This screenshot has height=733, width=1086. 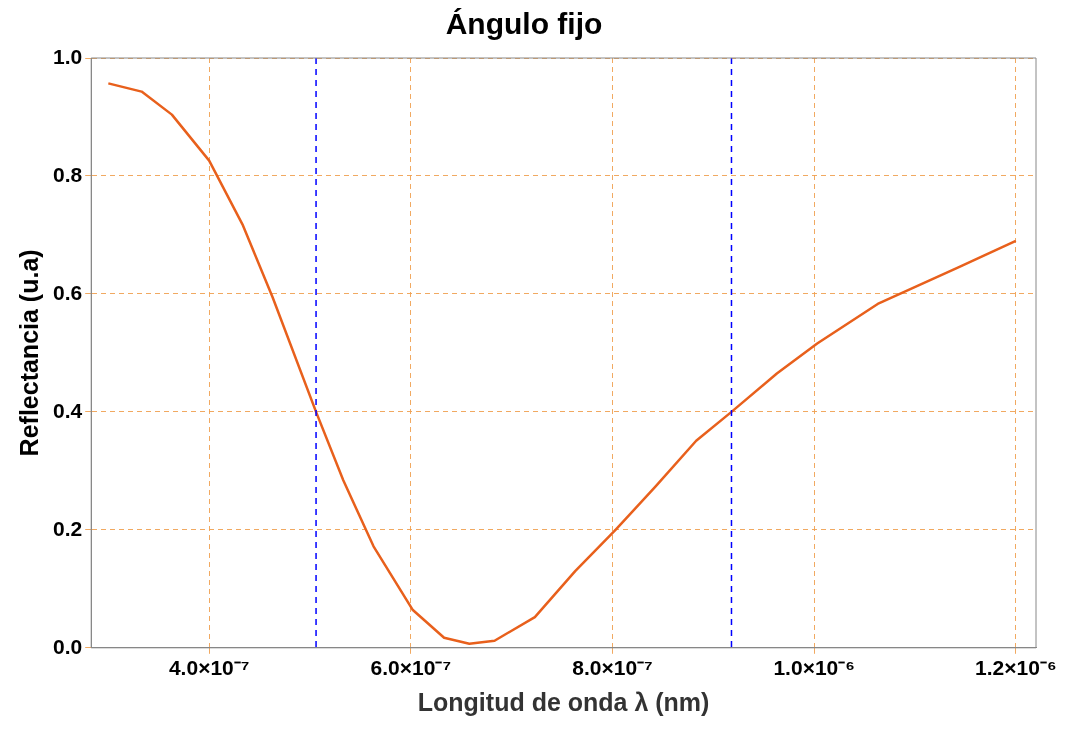 What do you see at coordinates (814, 668) in the screenshot?
I see `x-tick-label: 1.0×10⁻⁶` at bounding box center [814, 668].